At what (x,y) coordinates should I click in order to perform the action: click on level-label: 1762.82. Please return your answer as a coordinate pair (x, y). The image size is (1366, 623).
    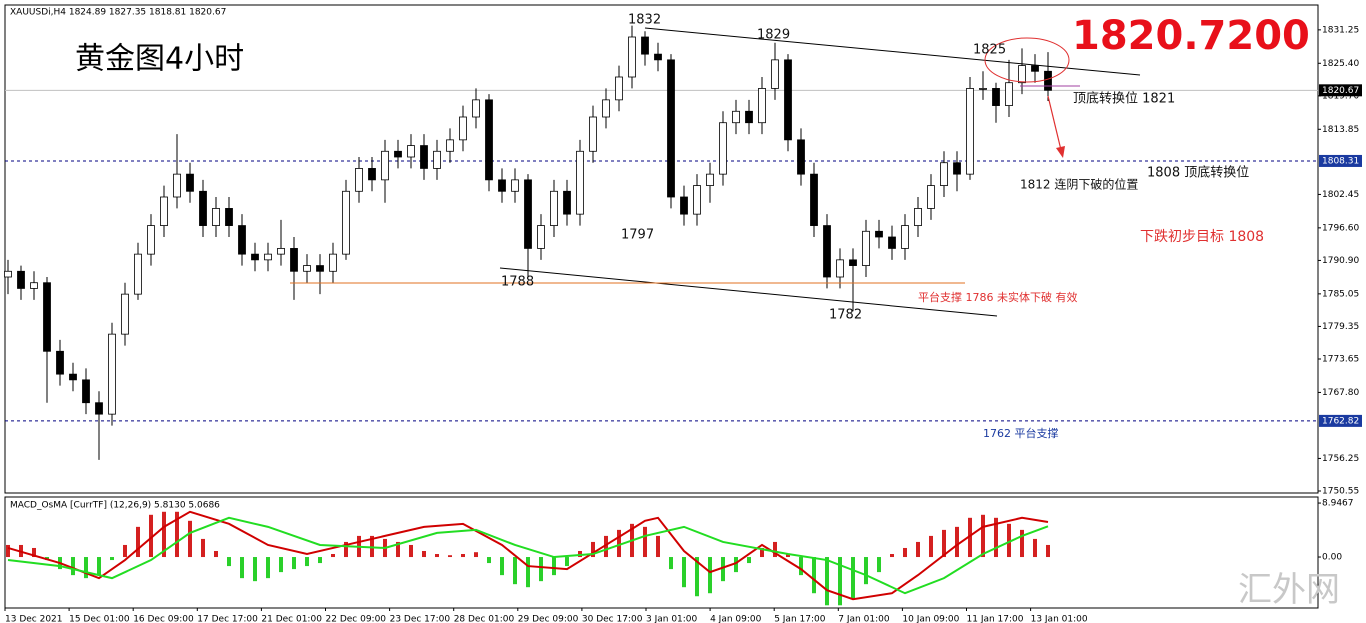
    Looking at the image, I should click on (1340, 421).